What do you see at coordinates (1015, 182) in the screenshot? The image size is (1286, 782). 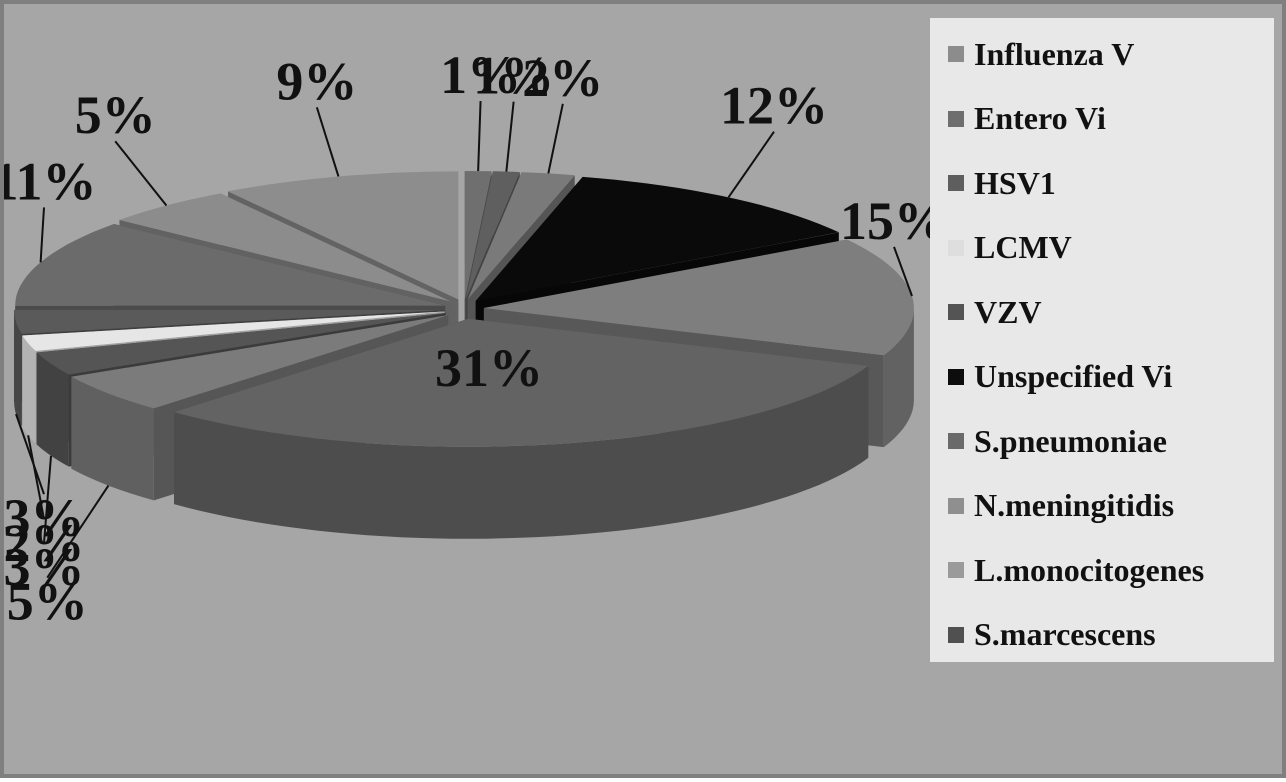 I see `legend-label: HSV1` at bounding box center [1015, 182].